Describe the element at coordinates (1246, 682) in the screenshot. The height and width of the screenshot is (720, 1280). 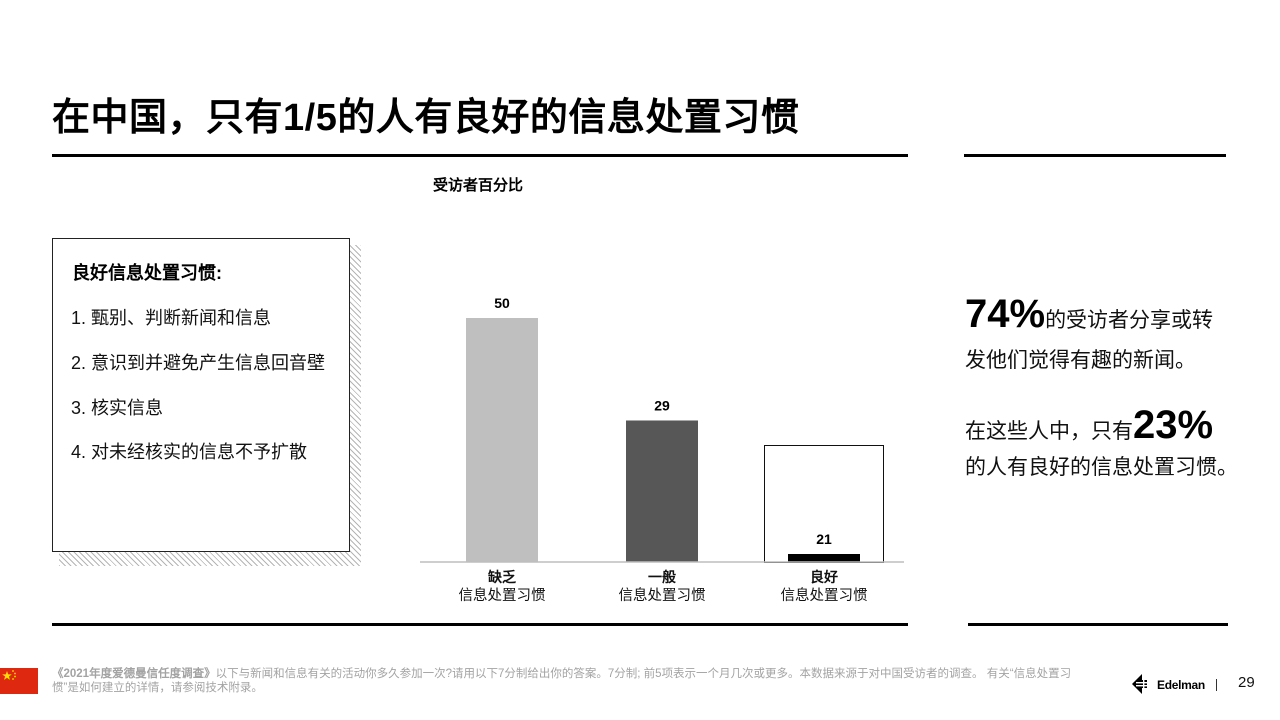
I see `page-number: 29` at that location.